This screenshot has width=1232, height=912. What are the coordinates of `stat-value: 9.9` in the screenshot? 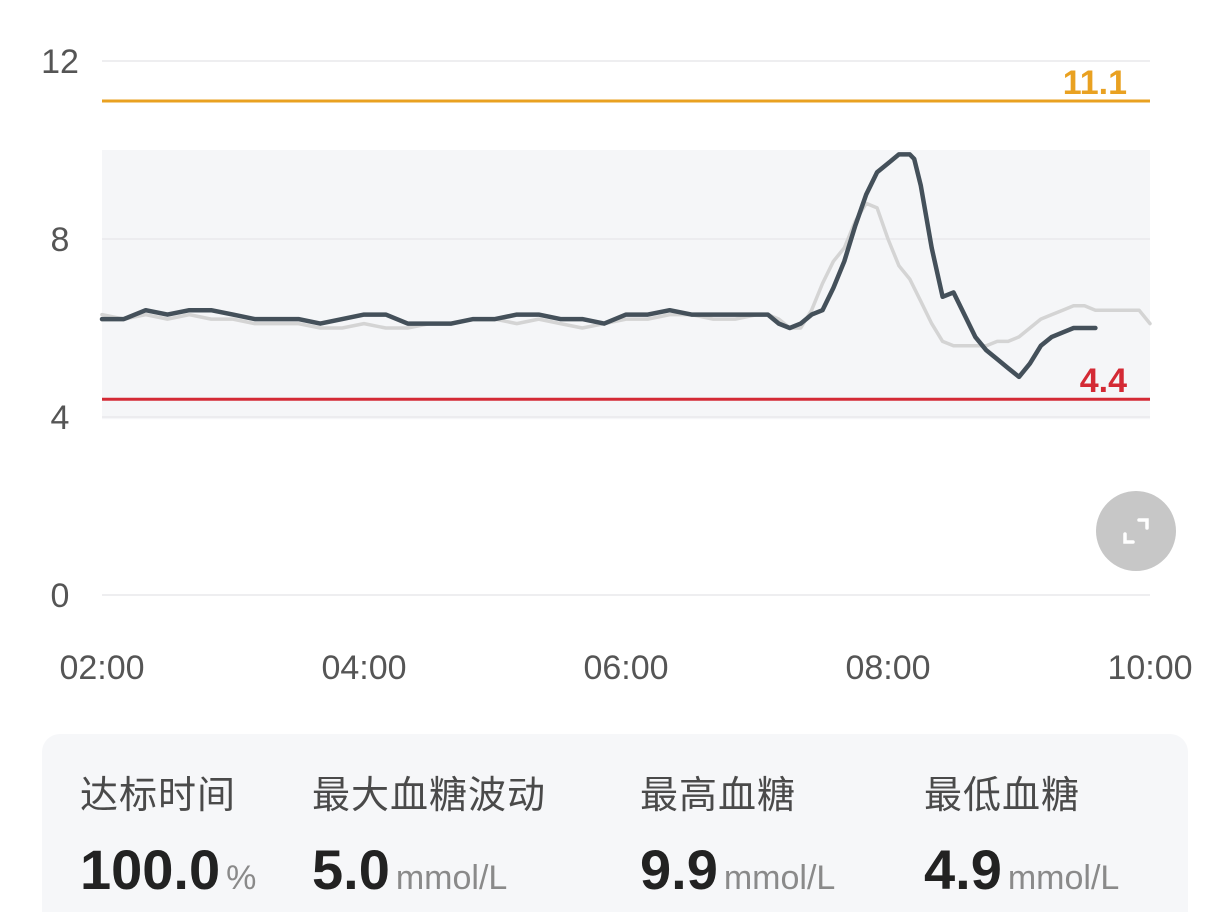 It's located at (679, 869).